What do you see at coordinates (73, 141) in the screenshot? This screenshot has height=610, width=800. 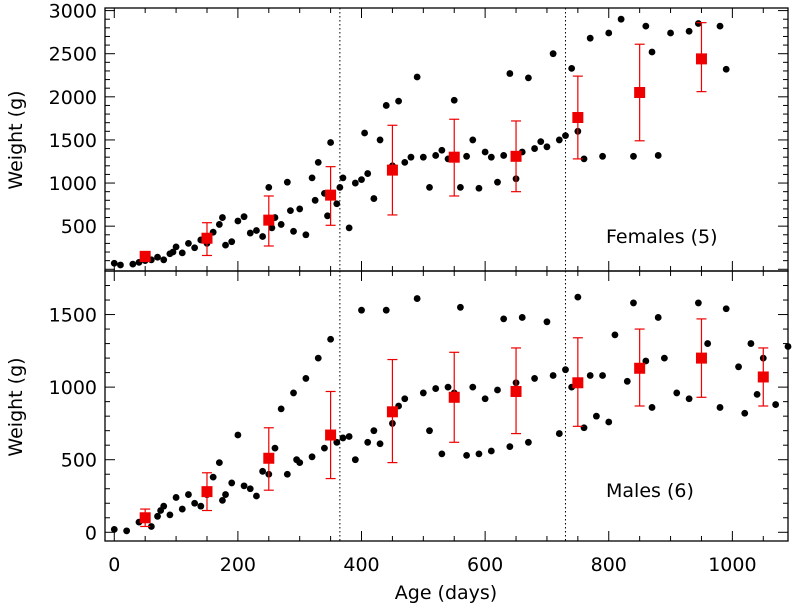 I see `females-y-tick-label-1500: 1500` at bounding box center [73, 141].